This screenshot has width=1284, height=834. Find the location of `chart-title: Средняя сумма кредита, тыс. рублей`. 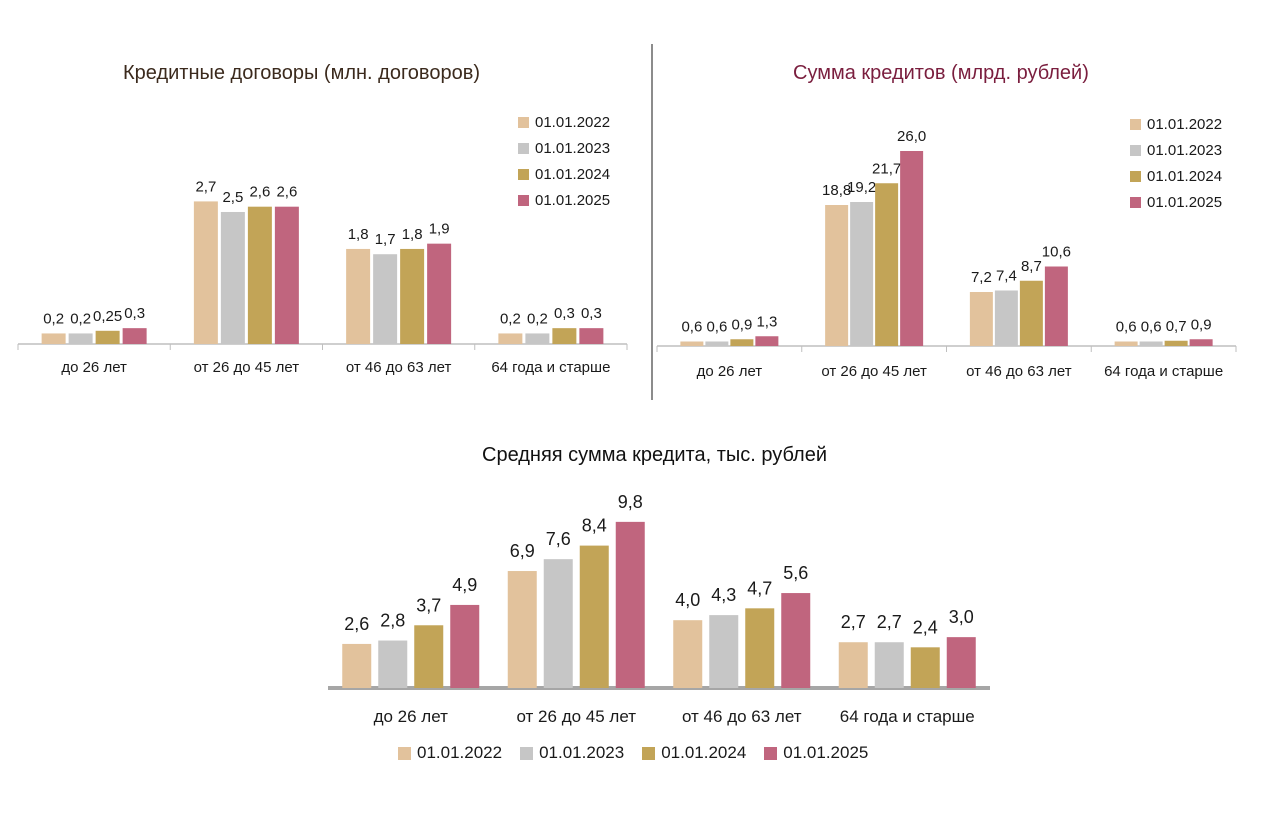

chart-title: Средняя сумма кредита, тыс. рублей is located at coordinates (654, 455).